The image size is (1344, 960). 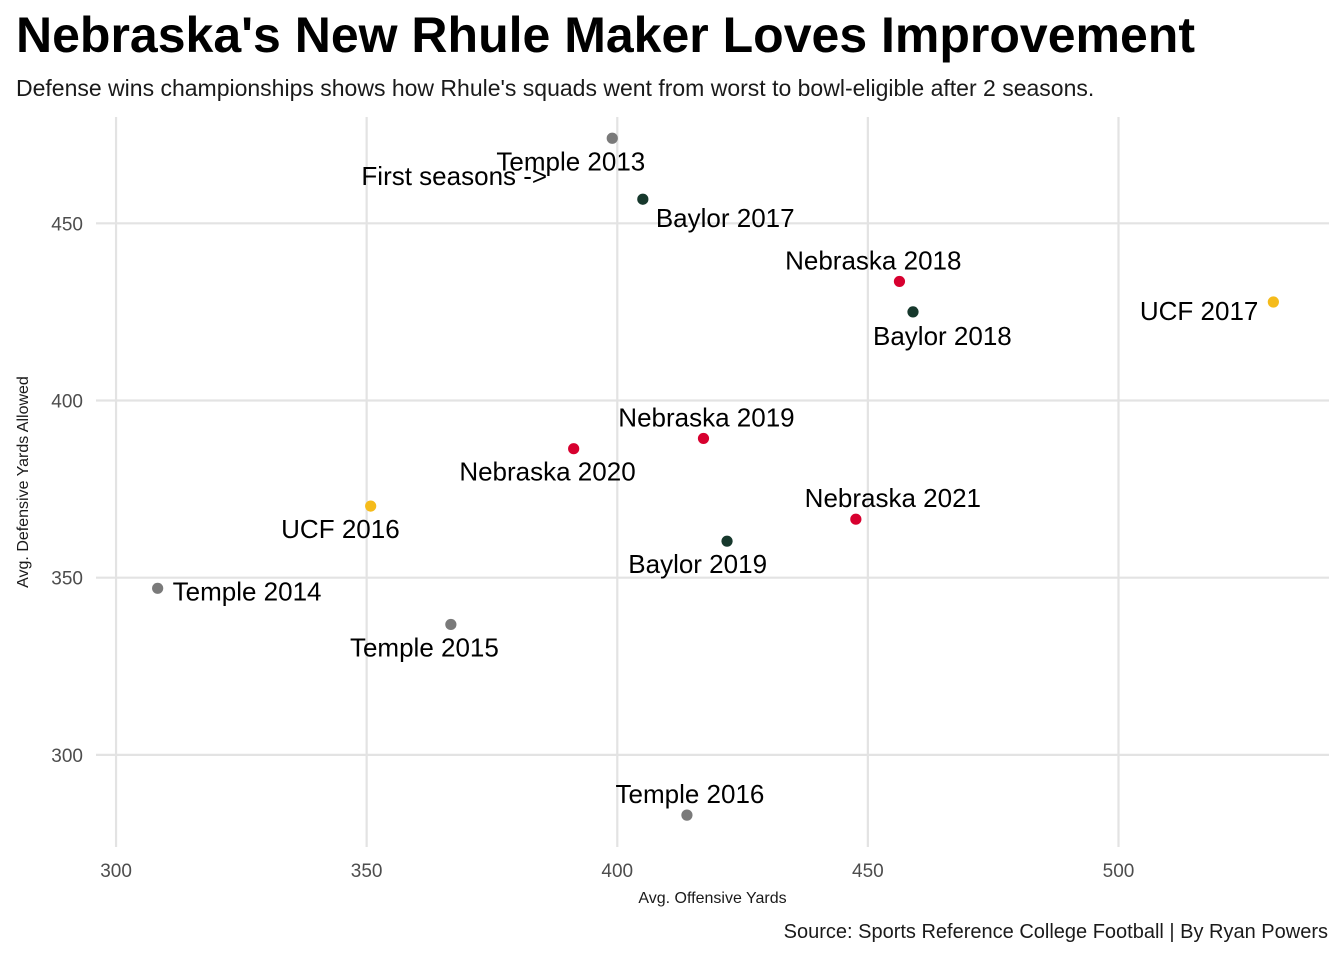 What do you see at coordinates (340, 529) in the screenshot?
I see `data-label: UCF 2016` at bounding box center [340, 529].